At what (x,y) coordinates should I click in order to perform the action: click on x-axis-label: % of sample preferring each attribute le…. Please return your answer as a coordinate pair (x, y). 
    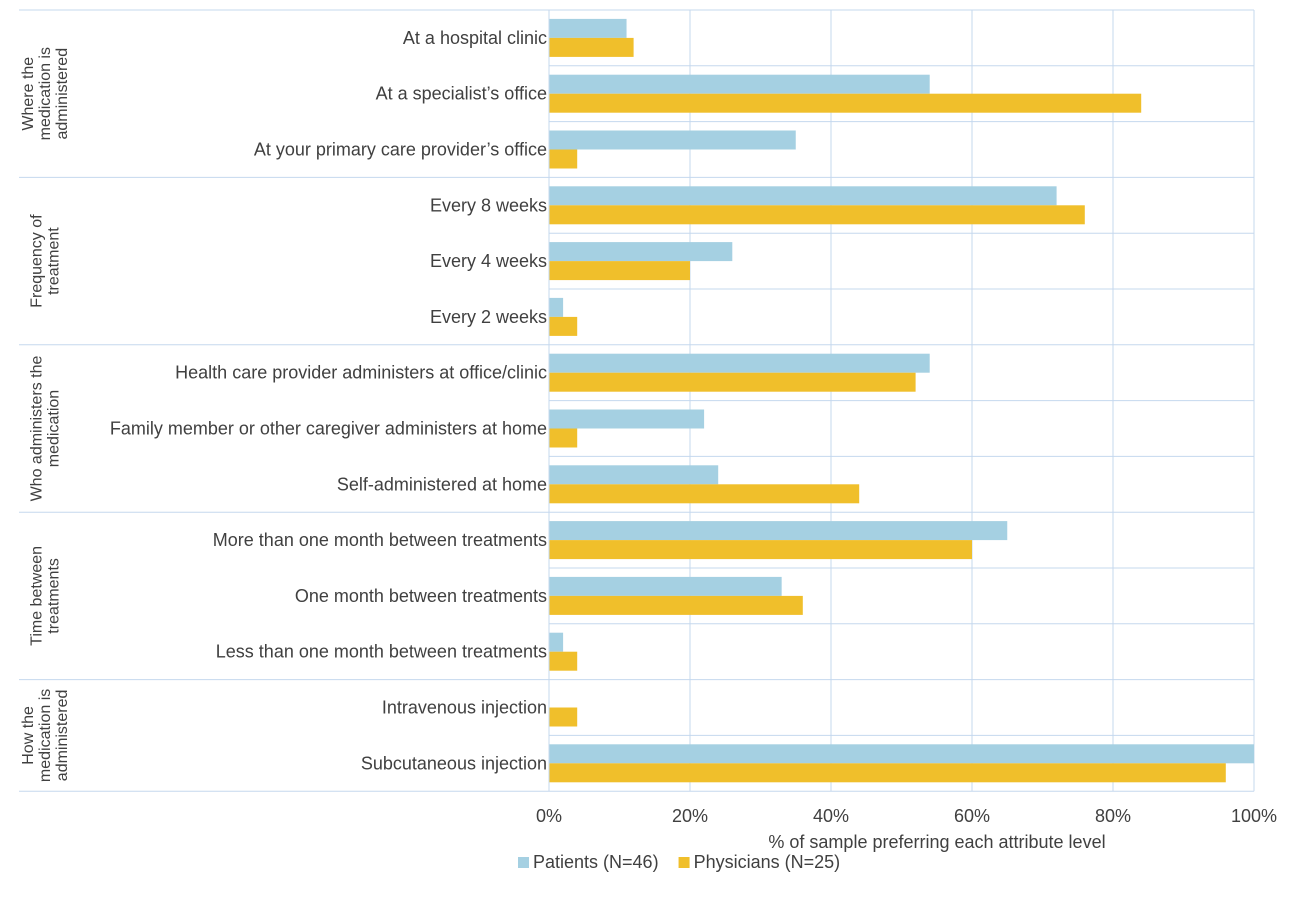
    Looking at the image, I should click on (936, 842).